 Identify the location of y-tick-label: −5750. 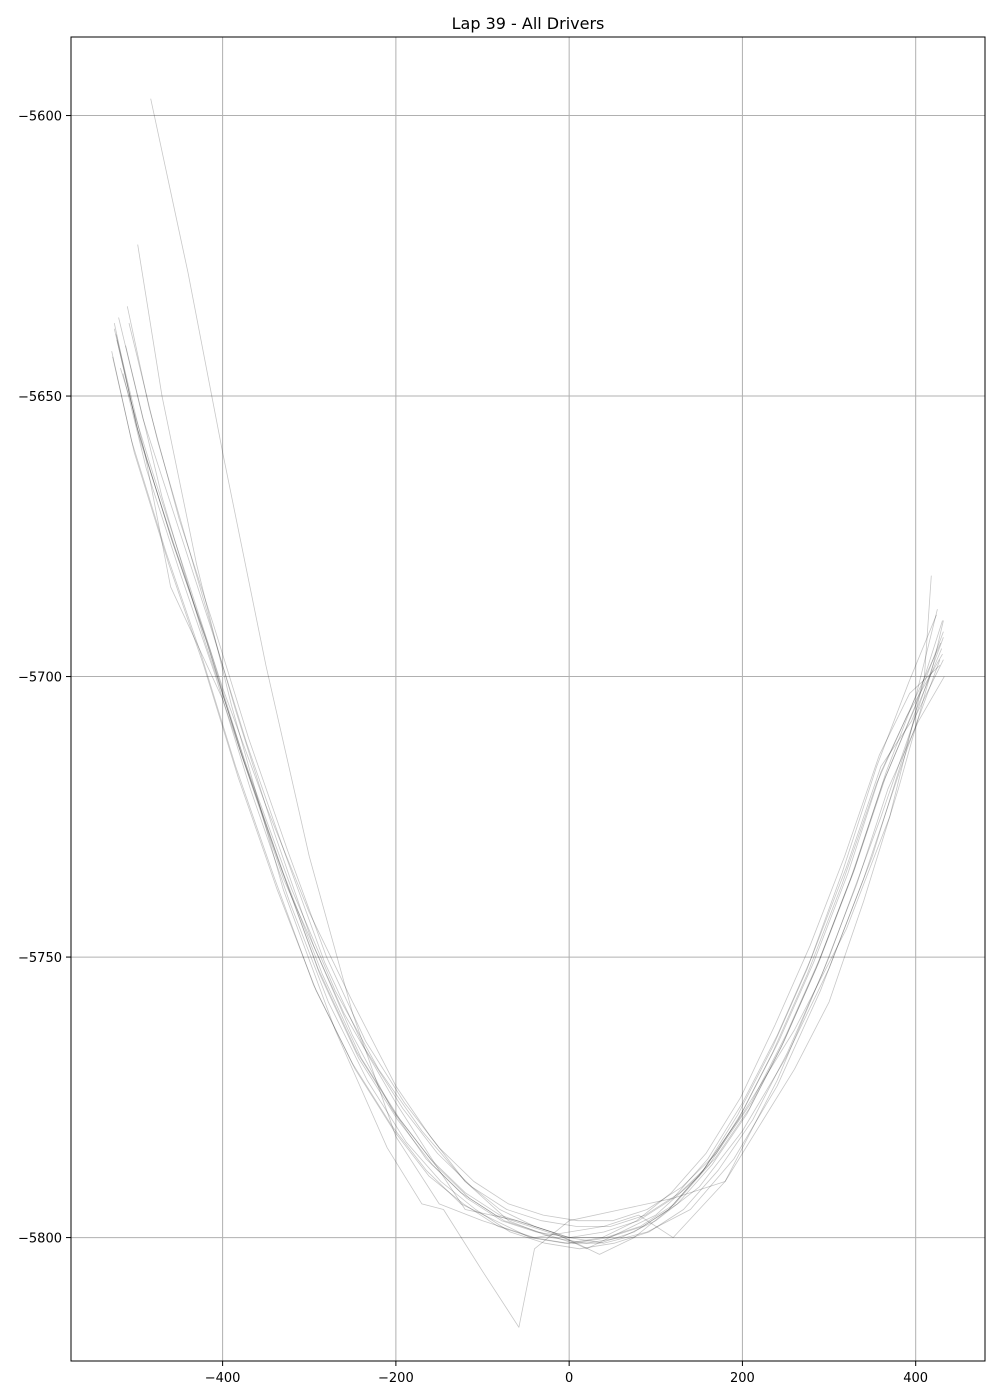
(40, 958).